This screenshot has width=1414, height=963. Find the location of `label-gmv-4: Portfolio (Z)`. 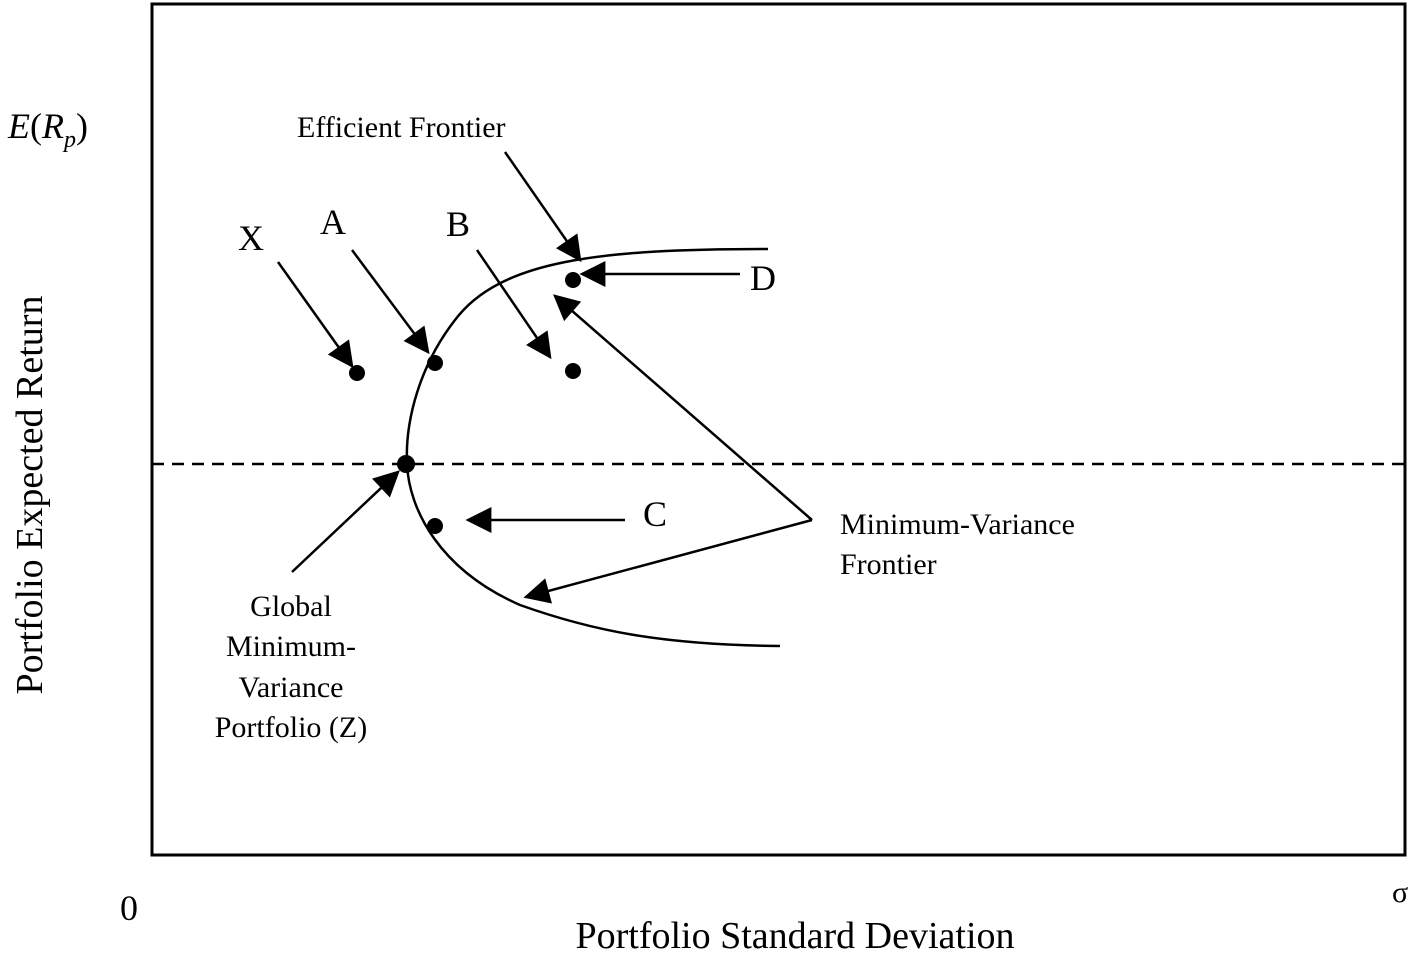

label-gmv-4: Portfolio (Z) is located at coordinates (291, 727).